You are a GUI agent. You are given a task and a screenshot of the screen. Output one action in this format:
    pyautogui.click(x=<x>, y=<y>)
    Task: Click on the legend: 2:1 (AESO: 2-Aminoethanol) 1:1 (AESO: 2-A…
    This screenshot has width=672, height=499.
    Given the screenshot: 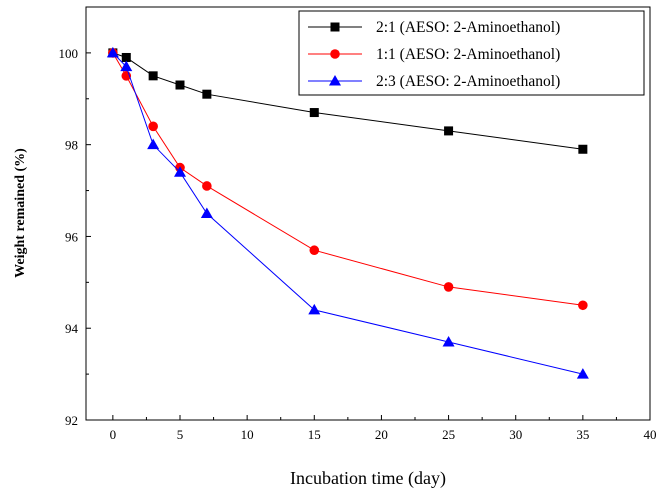 What is the action you would take?
    pyautogui.click(x=471, y=53)
    